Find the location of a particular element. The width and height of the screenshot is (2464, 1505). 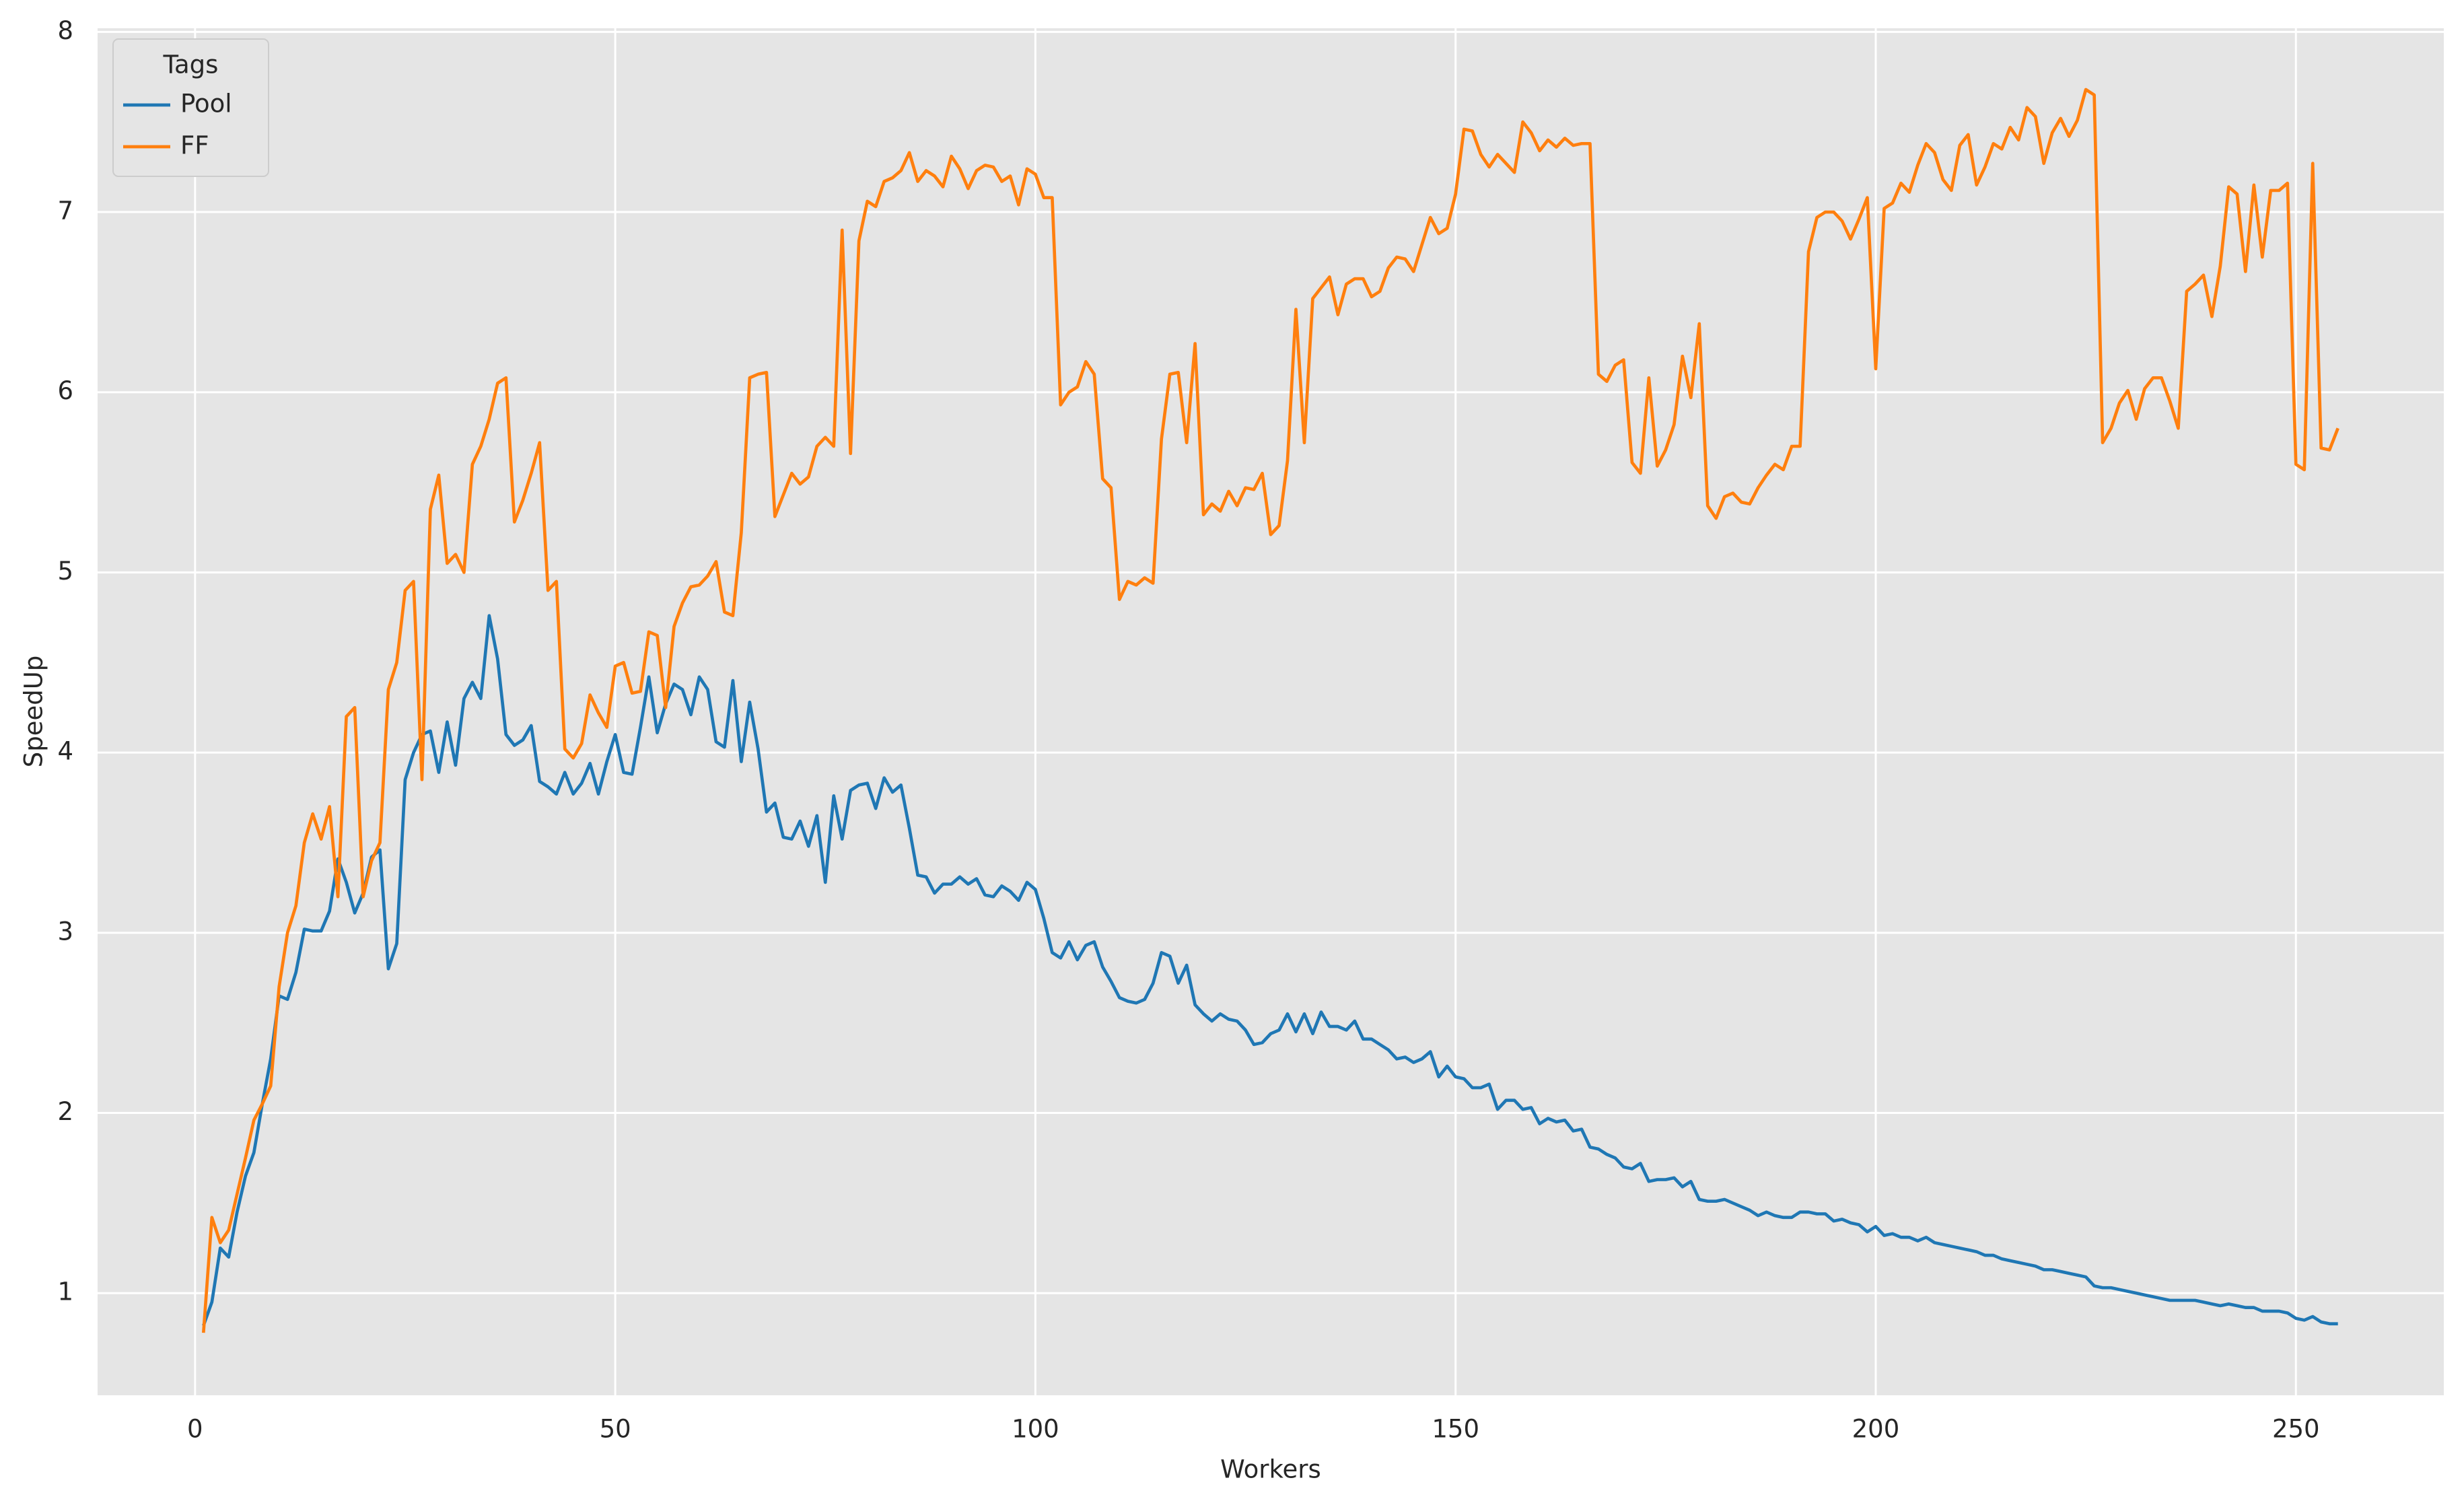

y-tick-label: 2 is located at coordinates (65, 1112).